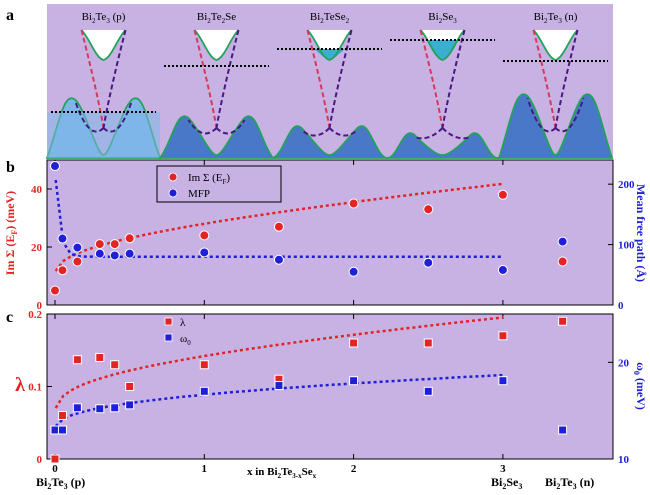 This screenshot has width=650, height=495. What do you see at coordinates (641, 233) in the screenshot?
I see `mfp-axis-label: Mean free path (Å)` at bounding box center [641, 233].